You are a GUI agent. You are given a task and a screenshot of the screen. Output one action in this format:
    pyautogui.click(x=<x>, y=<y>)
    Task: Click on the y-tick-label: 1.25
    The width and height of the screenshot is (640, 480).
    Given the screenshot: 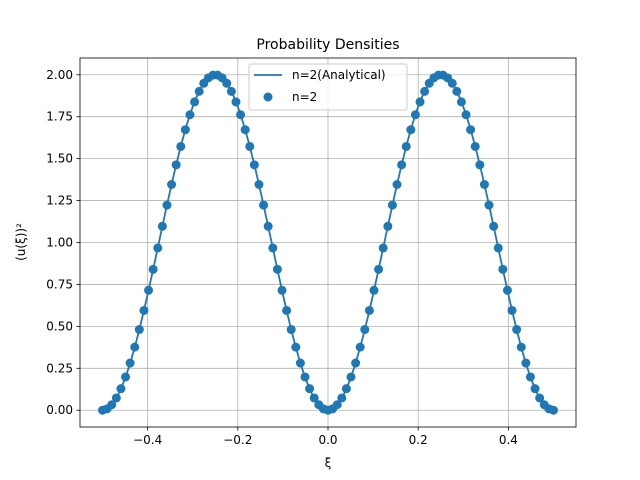 What is the action you would take?
    pyautogui.click(x=59, y=201)
    